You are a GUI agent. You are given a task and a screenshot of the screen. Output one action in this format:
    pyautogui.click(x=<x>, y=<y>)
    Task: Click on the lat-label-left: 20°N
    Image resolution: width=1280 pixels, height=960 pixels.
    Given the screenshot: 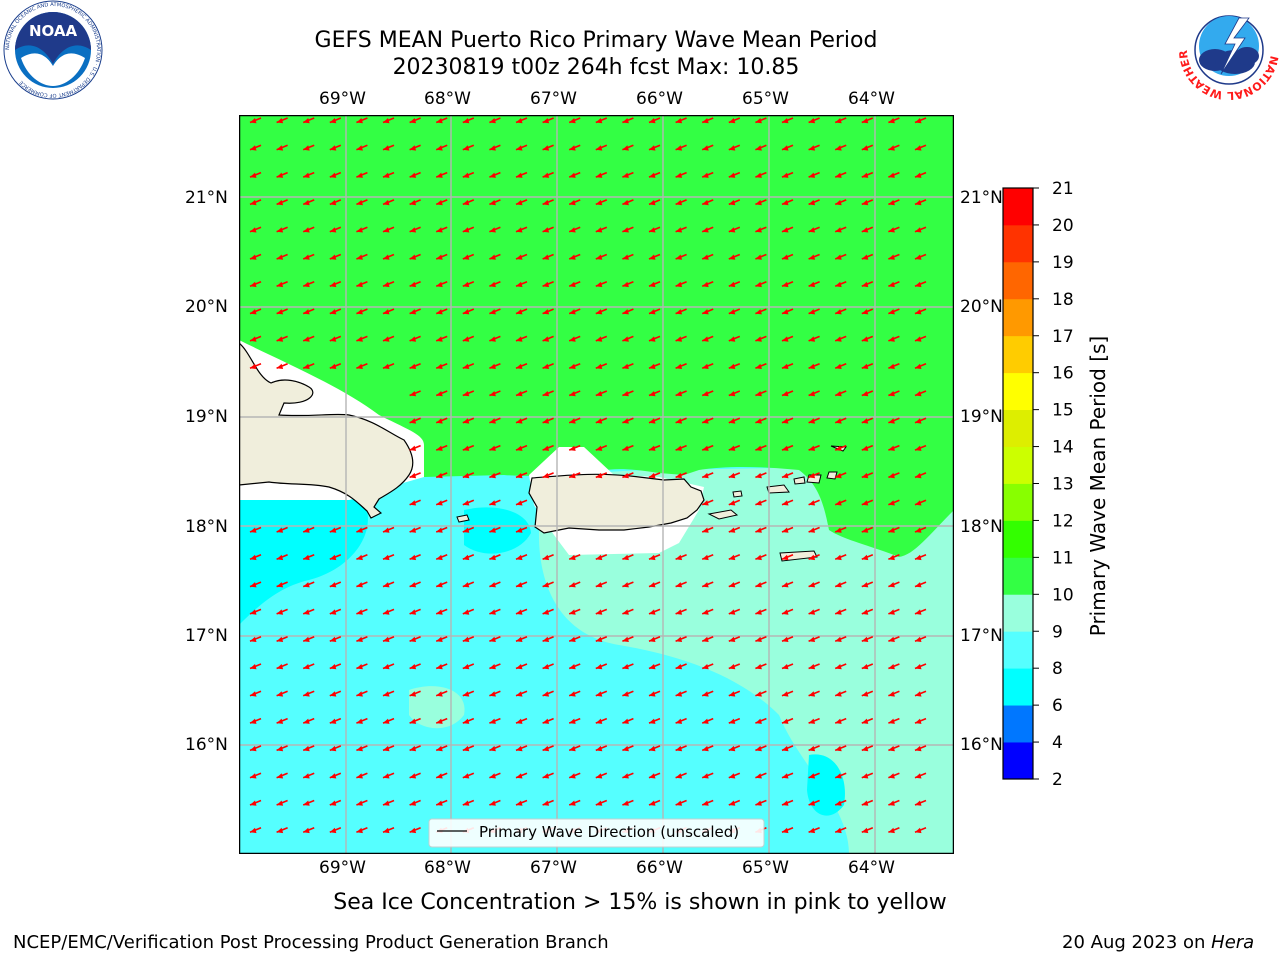 What is the action you would take?
    pyautogui.click(x=206, y=307)
    